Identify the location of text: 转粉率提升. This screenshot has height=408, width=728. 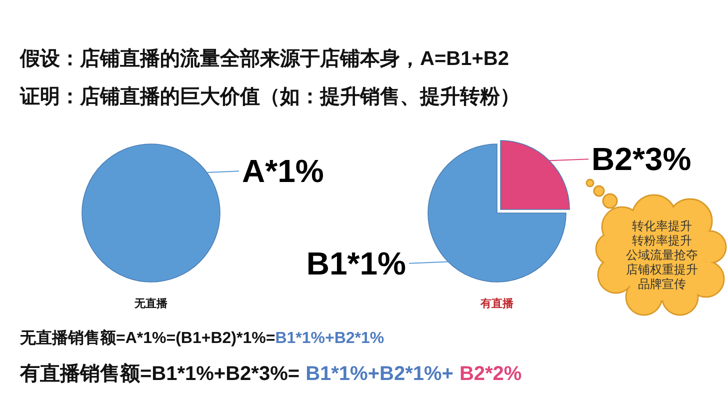
(662, 241).